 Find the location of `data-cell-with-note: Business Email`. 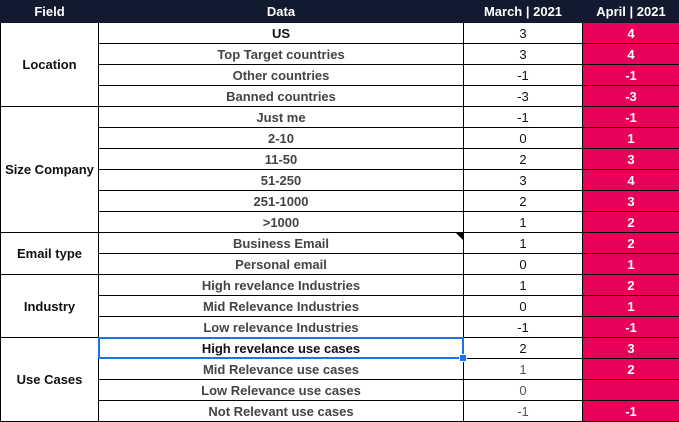

data-cell-with-note: Business Email is located at coordinates (281, 243).